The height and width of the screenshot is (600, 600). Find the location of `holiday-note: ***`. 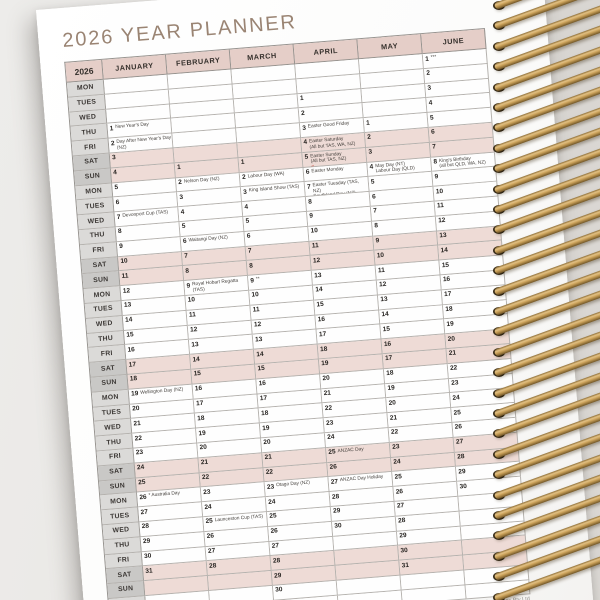

holiday-note: *** is located at coordinates (433, 58).